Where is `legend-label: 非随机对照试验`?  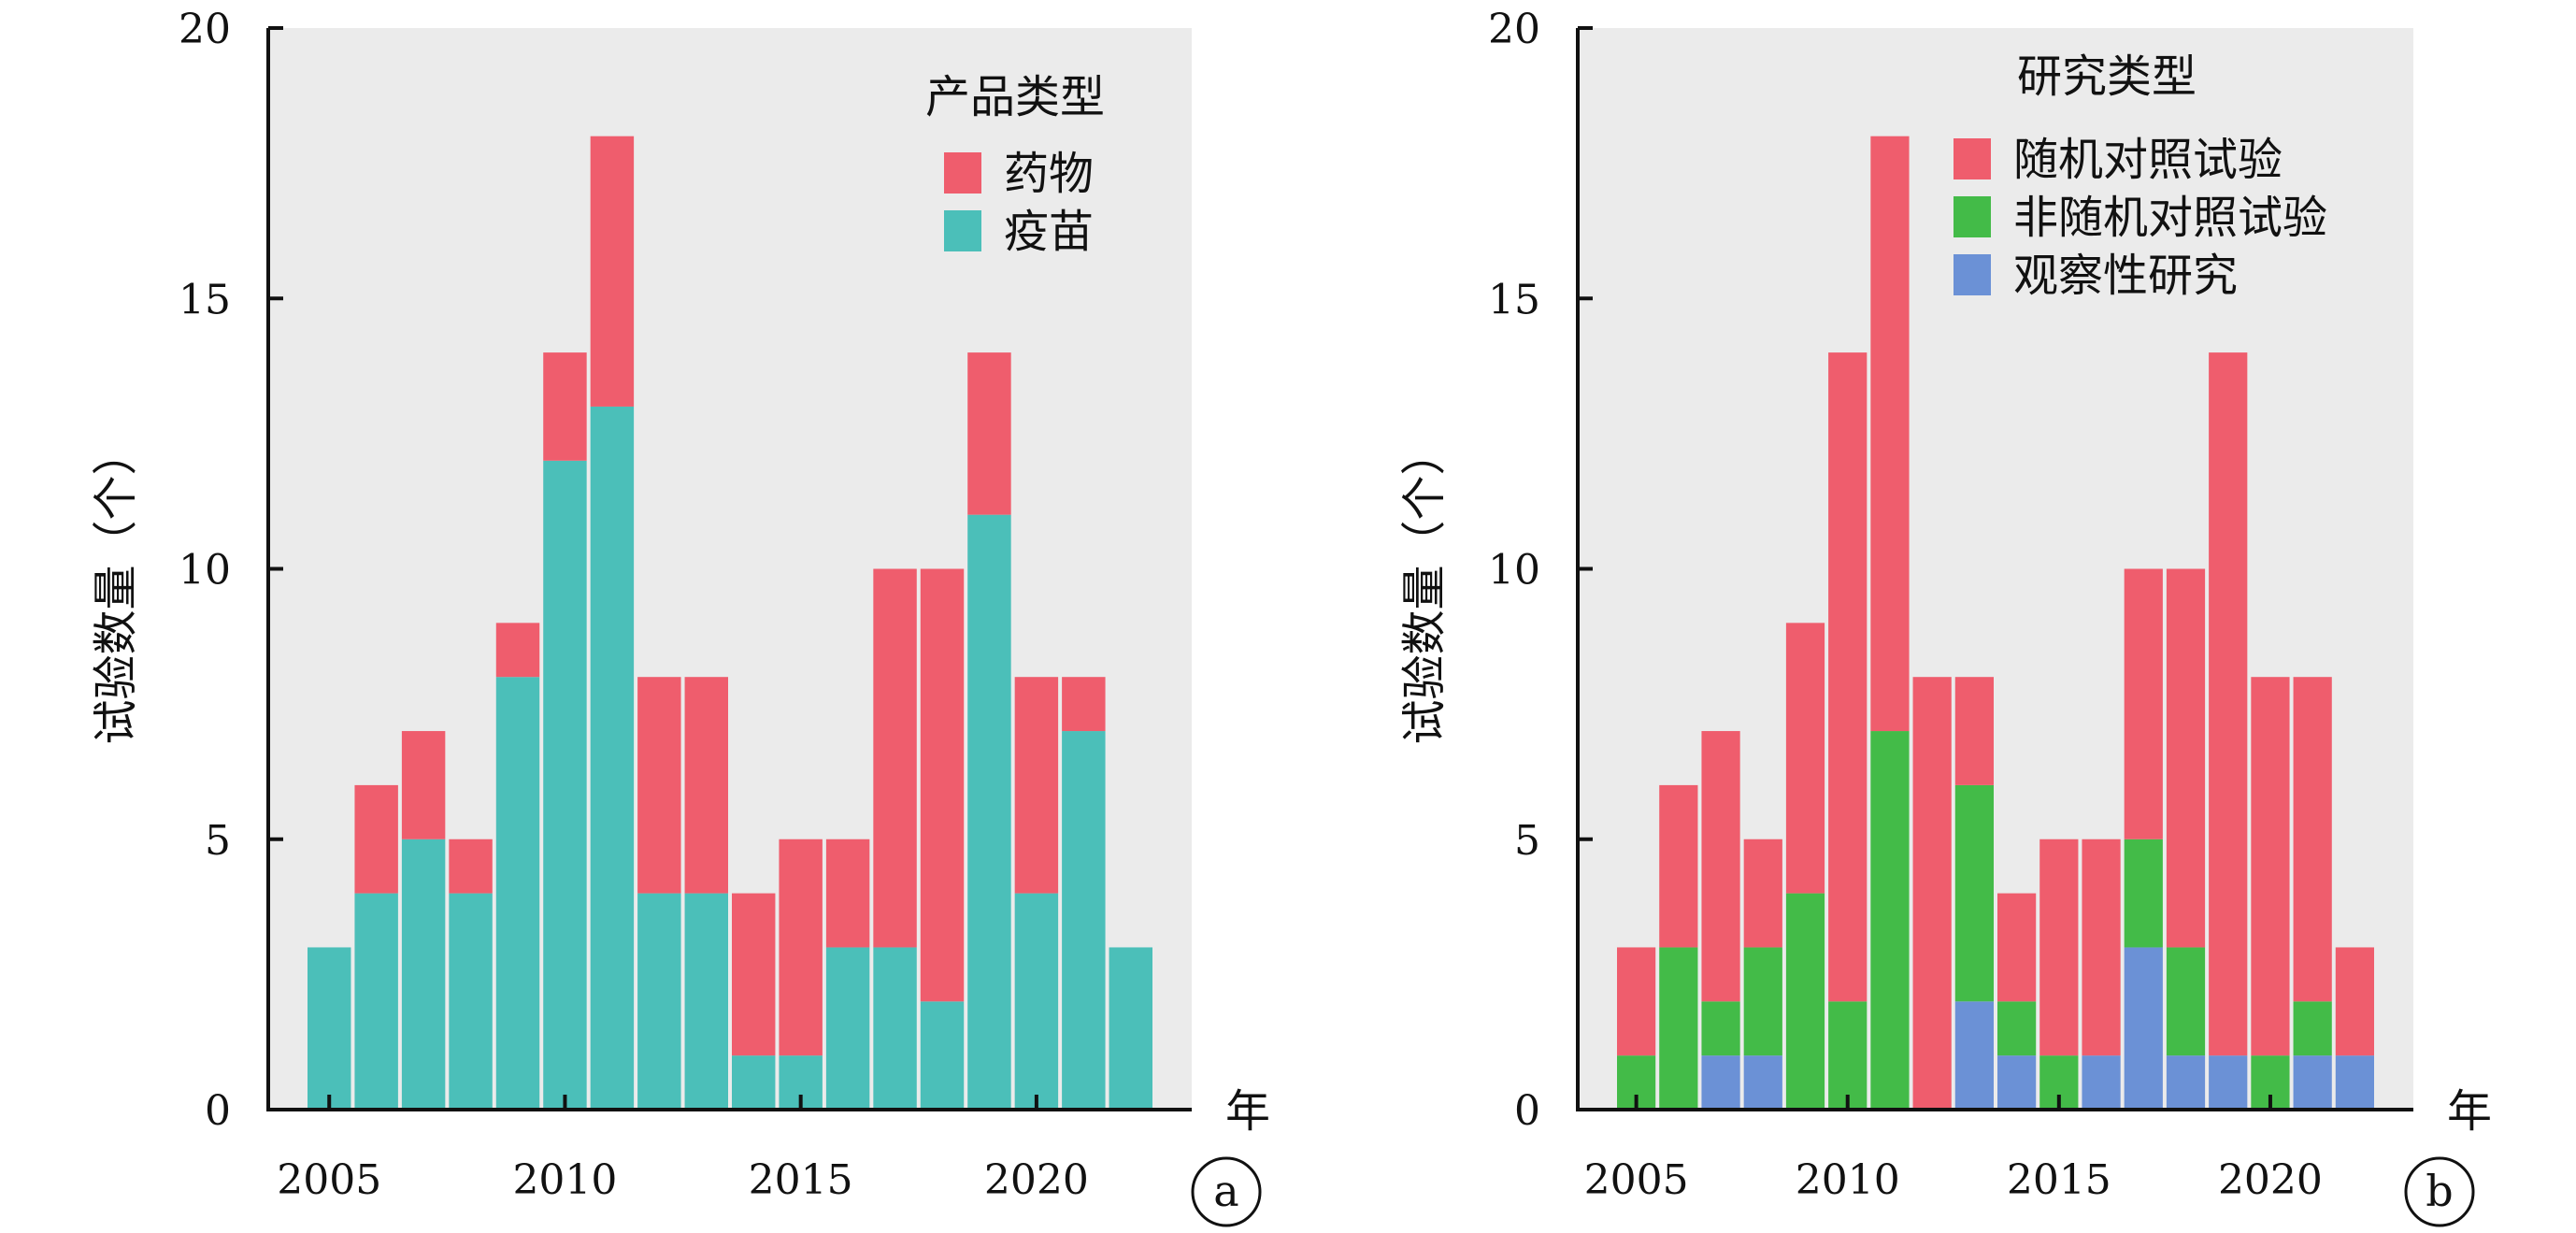 legend-label: 非随机对照试验 is located at coordinates (2170, 218).